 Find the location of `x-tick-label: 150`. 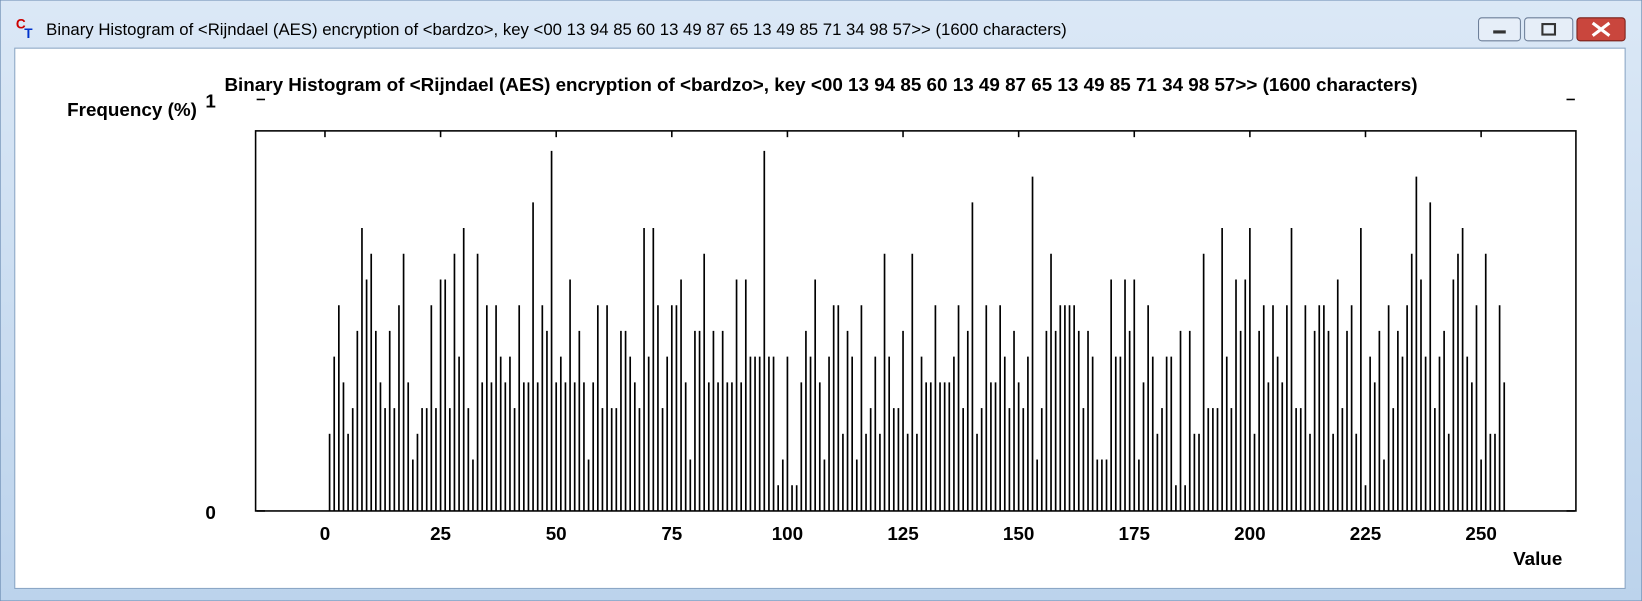

x-tick-label: 150 is located at coordinates (1018, 533).